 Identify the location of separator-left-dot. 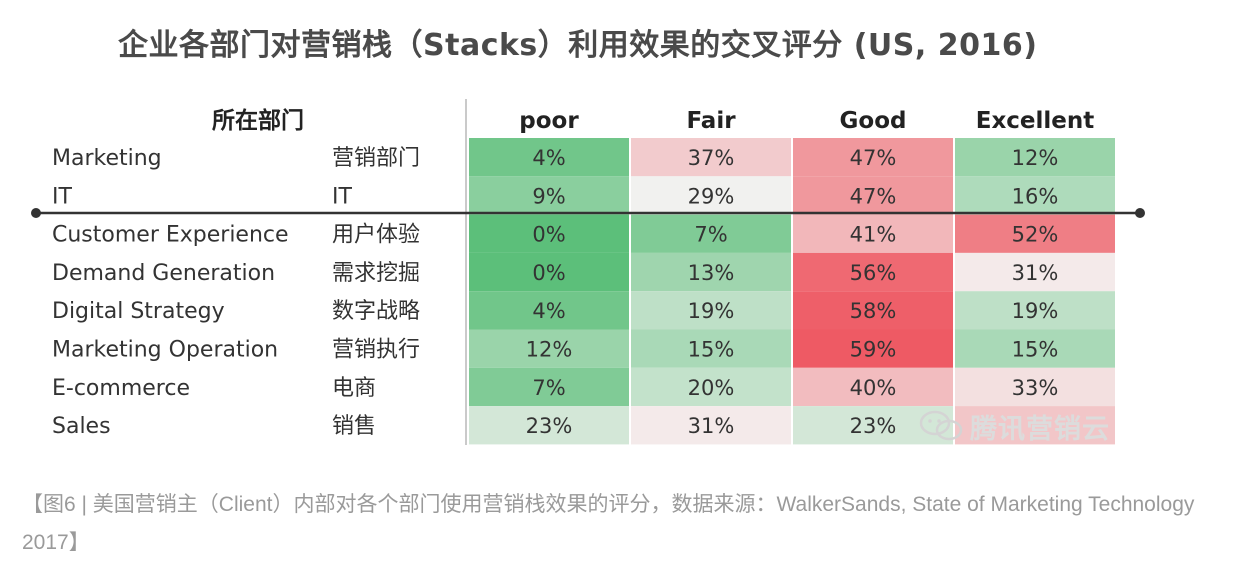
(36, 213).